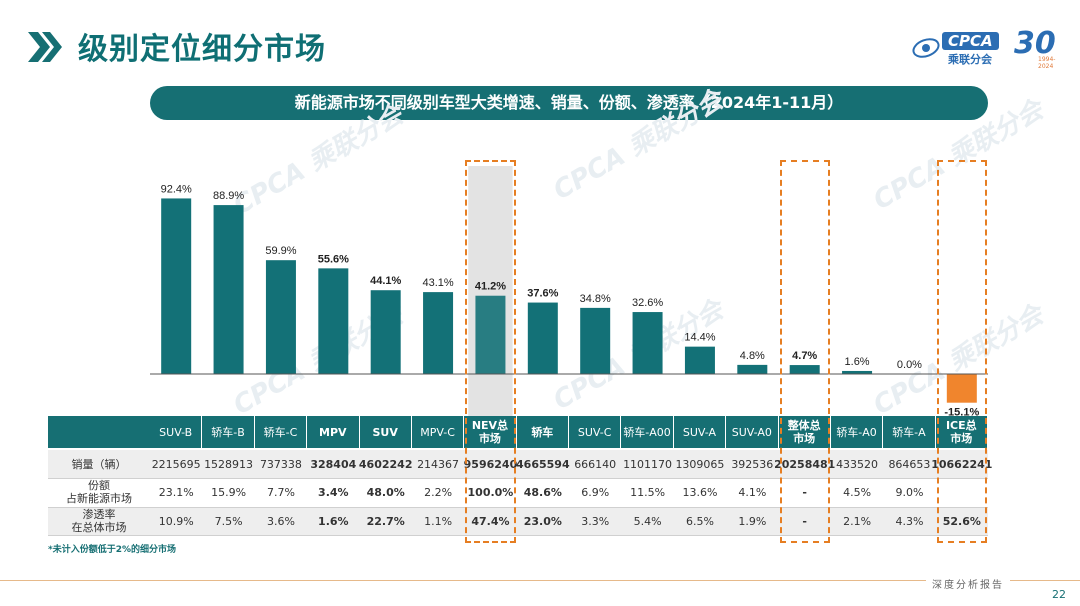  I want to click on table-cell: 100.0%, so click(490, 492).